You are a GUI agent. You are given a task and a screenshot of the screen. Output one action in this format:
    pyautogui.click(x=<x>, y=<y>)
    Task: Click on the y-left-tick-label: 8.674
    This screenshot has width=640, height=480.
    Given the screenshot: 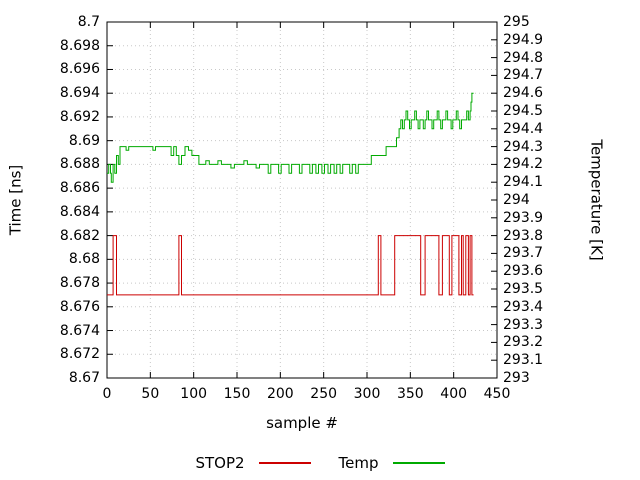 What is the action you would take?
    pyautogui.click(x=79, y=330)
    